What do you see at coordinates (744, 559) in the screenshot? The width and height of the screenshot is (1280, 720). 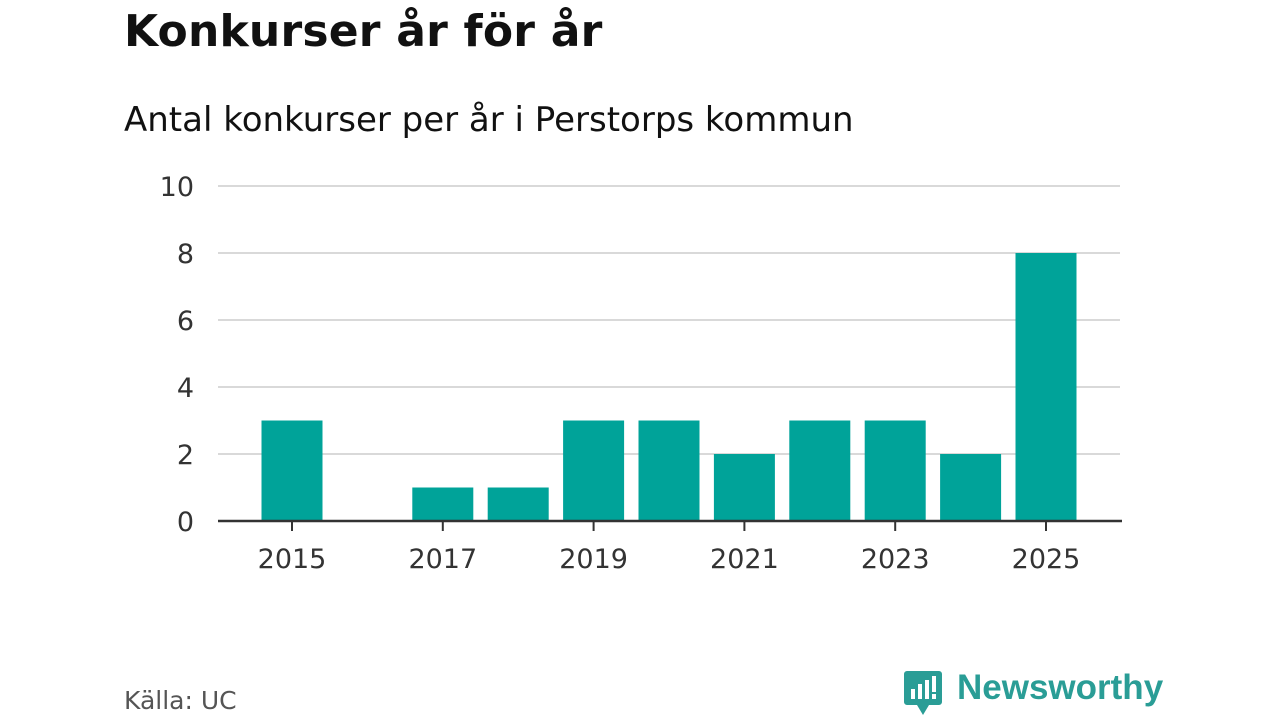 I see `x-tick-label: 2021` at bounding box center [744, 559].